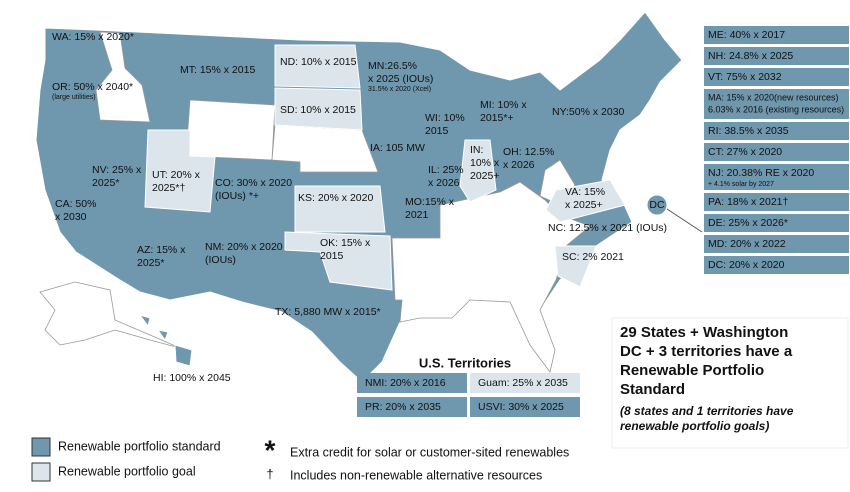  I want to click on south-dakota, so click(318, 109).